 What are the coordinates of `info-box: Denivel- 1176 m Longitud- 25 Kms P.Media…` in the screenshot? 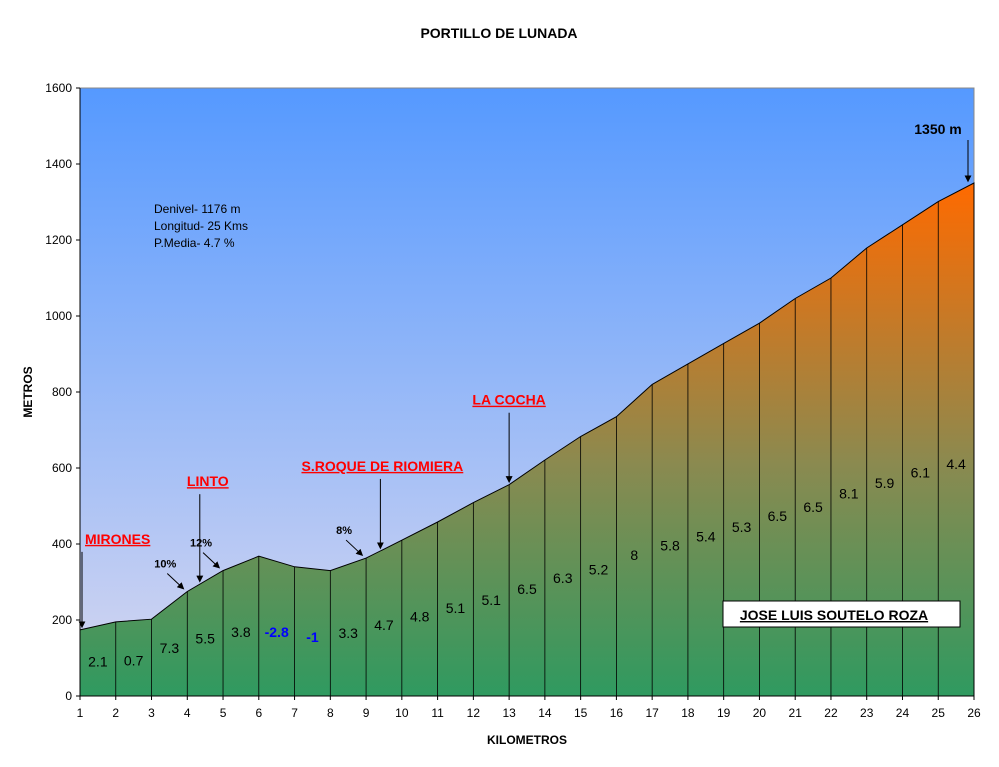 It's located at (201, 226).